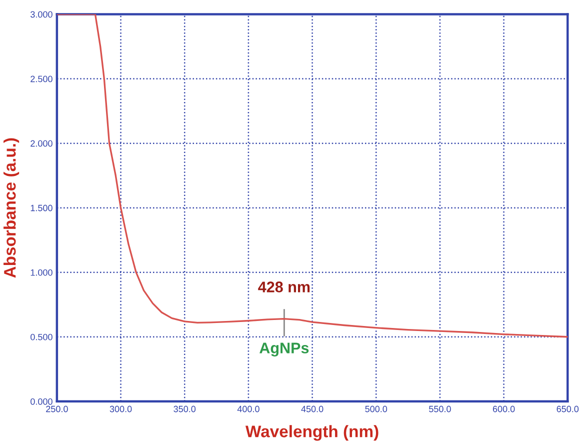 Image resolution: width=587 pixels, height=446 pixels. Describe the element at coordinates (41, 401) in the screenshot. I see `y-tick-label: 0.000` at that location.